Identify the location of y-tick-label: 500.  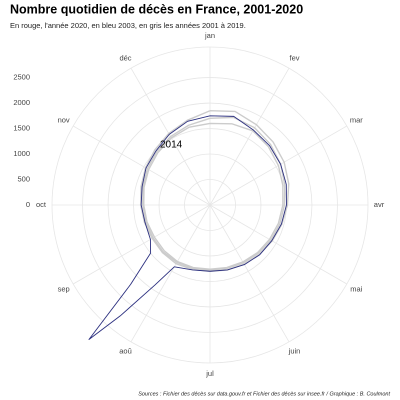
(23, 179).